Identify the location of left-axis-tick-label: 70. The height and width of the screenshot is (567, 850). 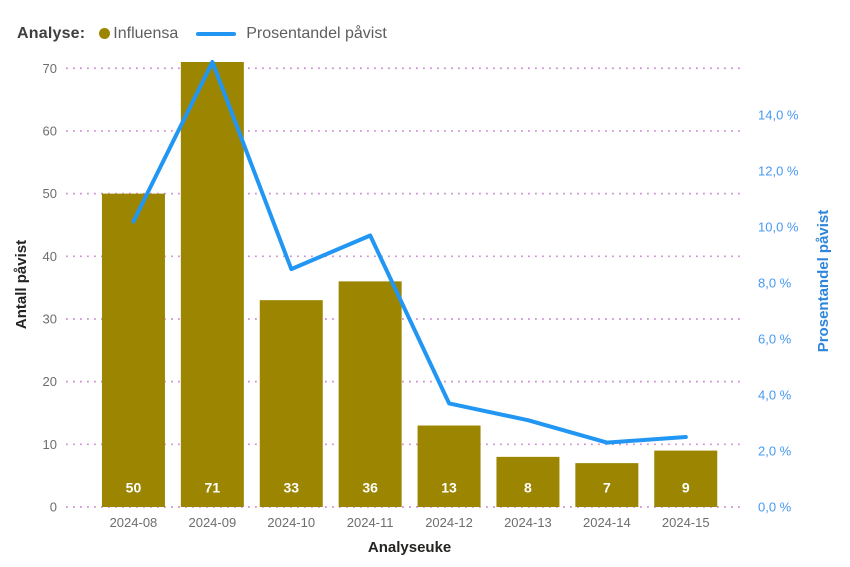
(50, 68).